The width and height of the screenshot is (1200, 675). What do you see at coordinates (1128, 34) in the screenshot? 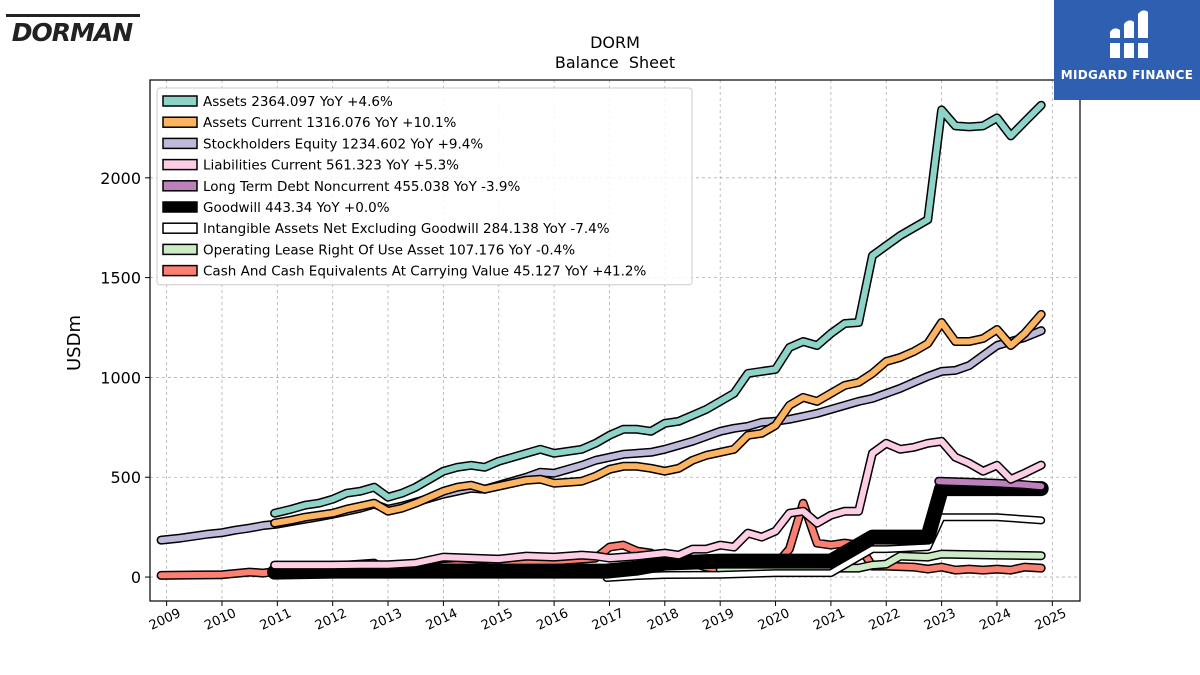
I see `midgard-mark-icon` at bounding box center [1128, 34].